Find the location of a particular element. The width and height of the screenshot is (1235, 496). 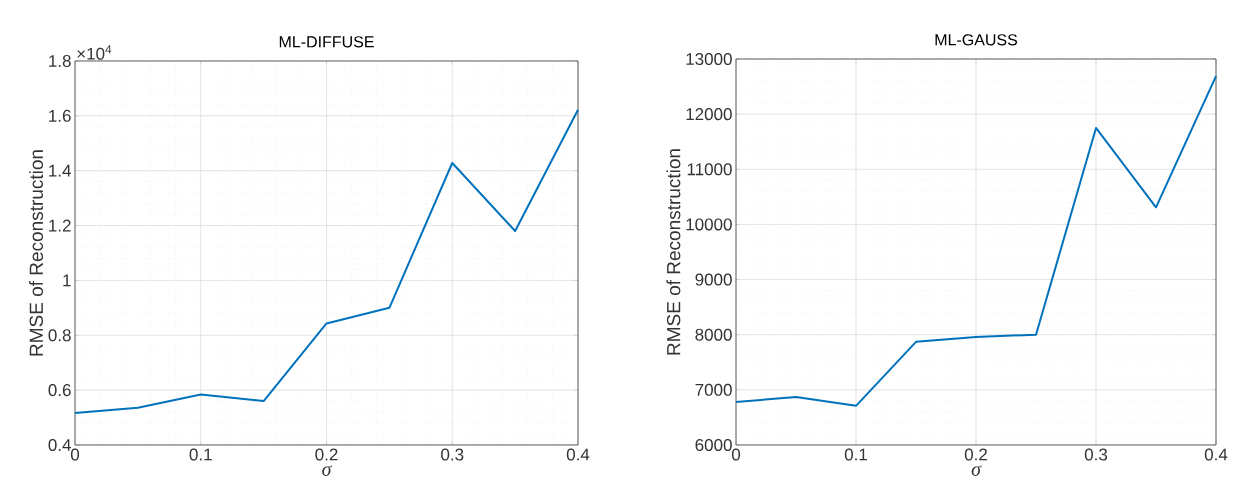

y-tick-label: 11000 is located at coordinates (709, 169).